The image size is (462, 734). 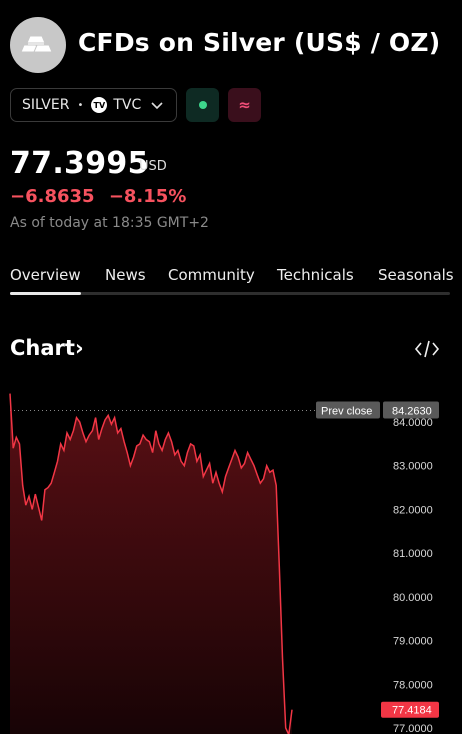 I want to click on price-currency: USD, so click(x=153, y=166).